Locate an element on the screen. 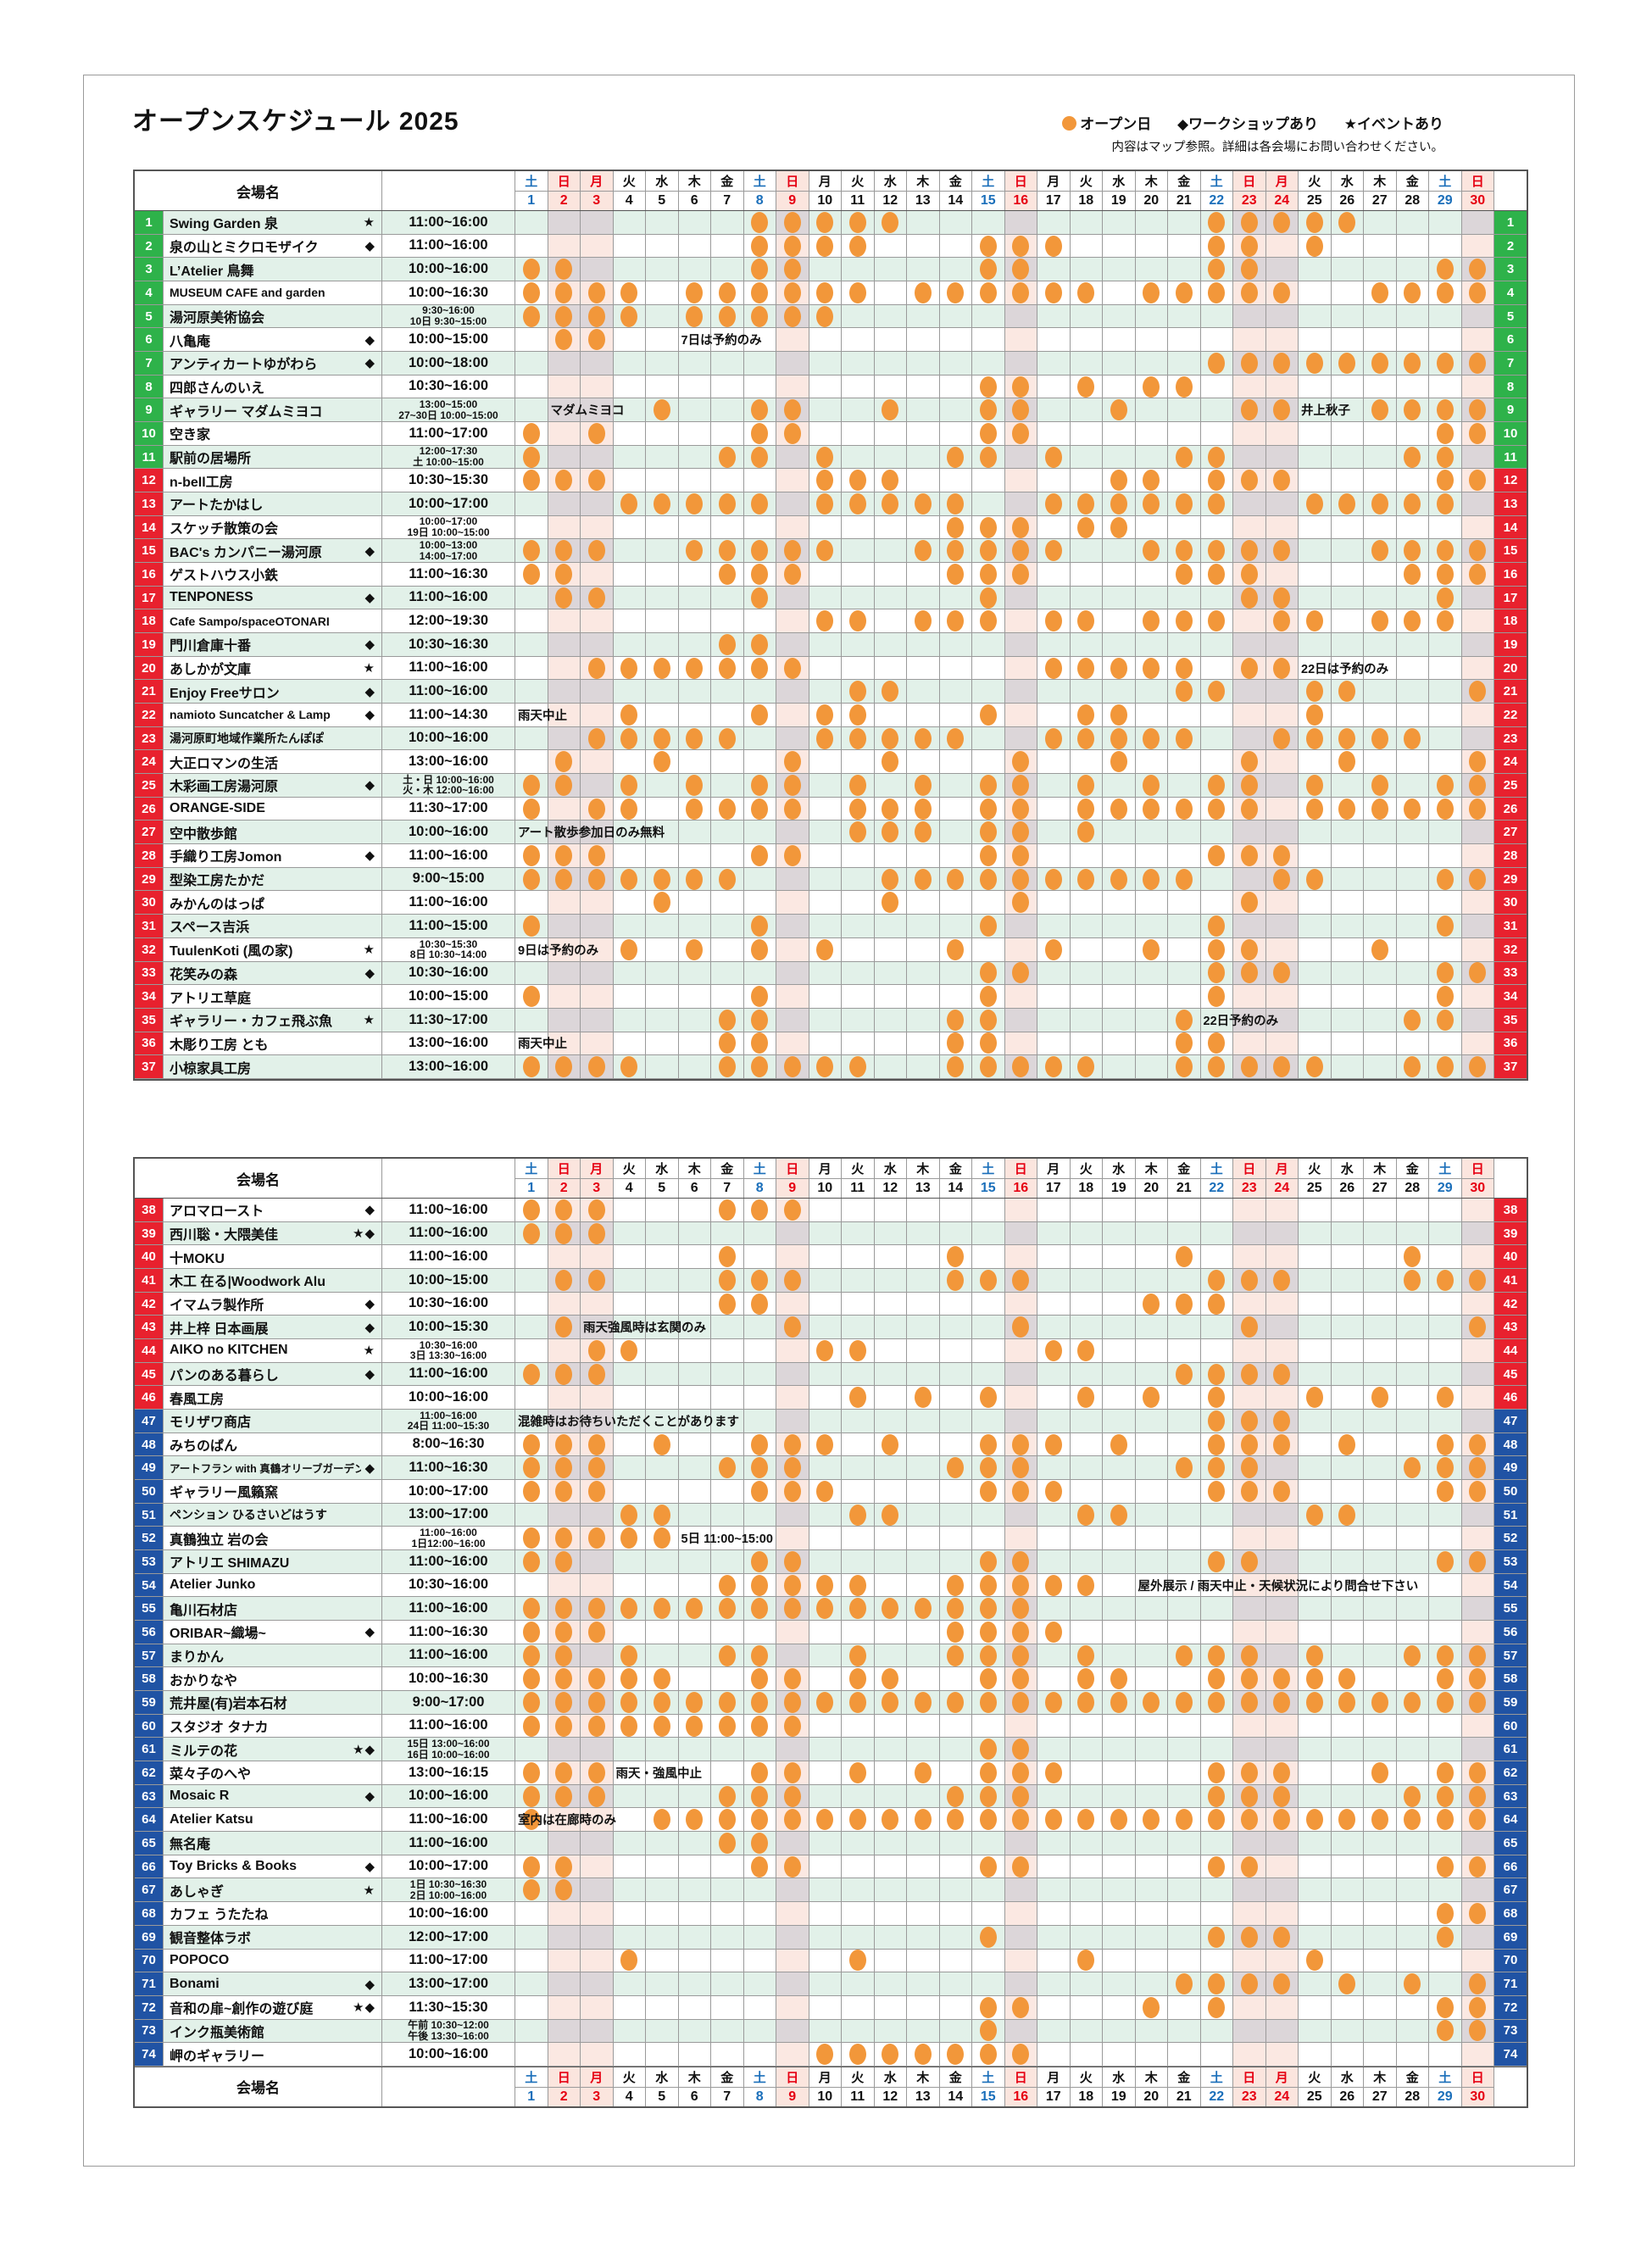 The width and height of the screenshot is (1652, 2253). venue-name-cell: 湯河原美術協会 is located at coordinates (273, 316).